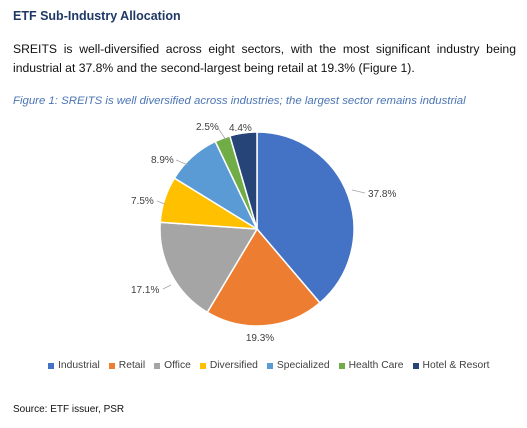 This screenshot has height=428, width=527. I want to click on data-label: 37.8%, so click(382, 194).